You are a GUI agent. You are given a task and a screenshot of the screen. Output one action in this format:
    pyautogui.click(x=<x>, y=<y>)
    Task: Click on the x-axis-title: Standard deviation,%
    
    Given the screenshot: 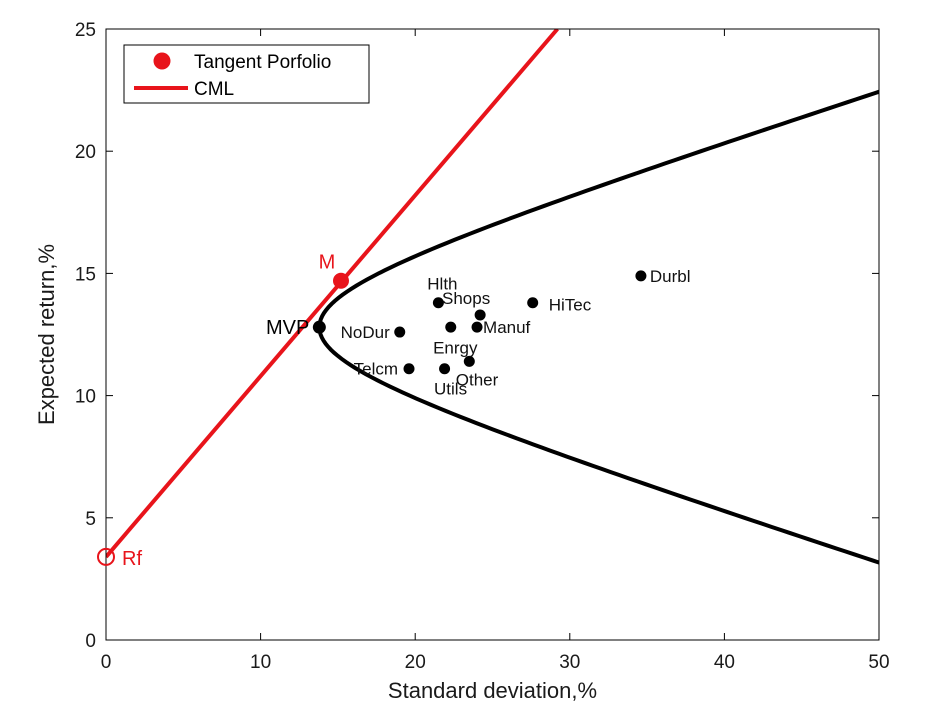 What is the action you would take?
    pyautogui.click(x=492, y=690)
    